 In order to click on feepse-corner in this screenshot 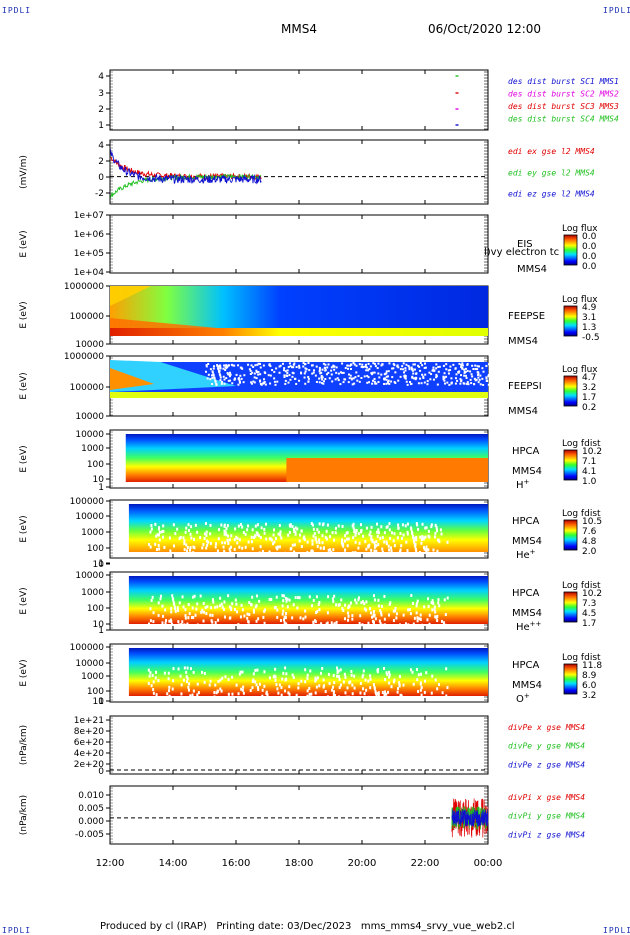, I will do `click(130, 296)`.